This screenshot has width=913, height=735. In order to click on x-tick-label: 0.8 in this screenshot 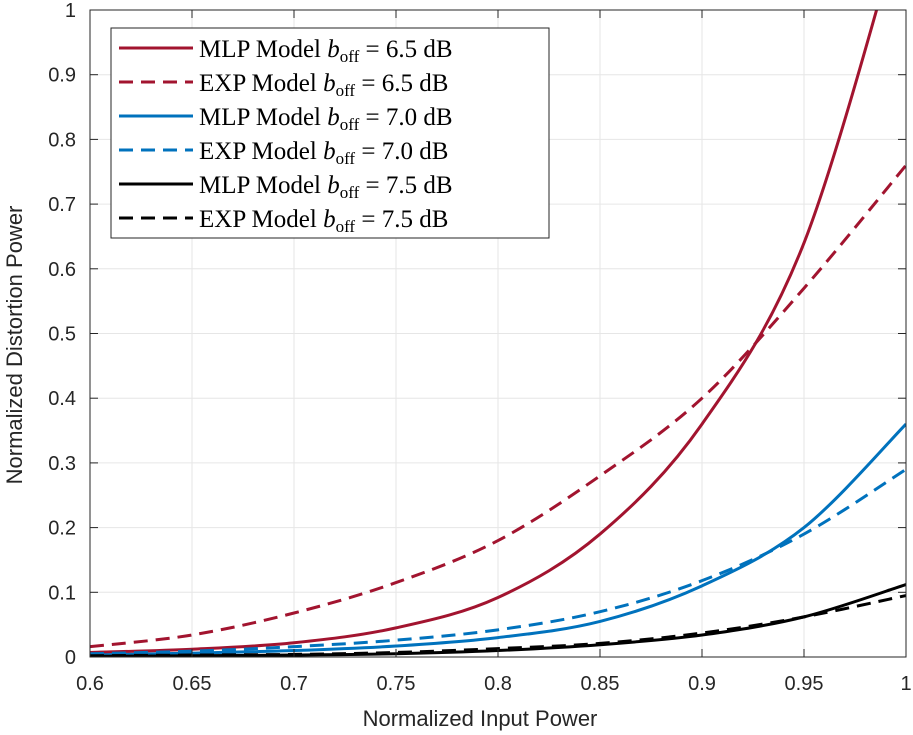, I will do `click(498, 684)`.